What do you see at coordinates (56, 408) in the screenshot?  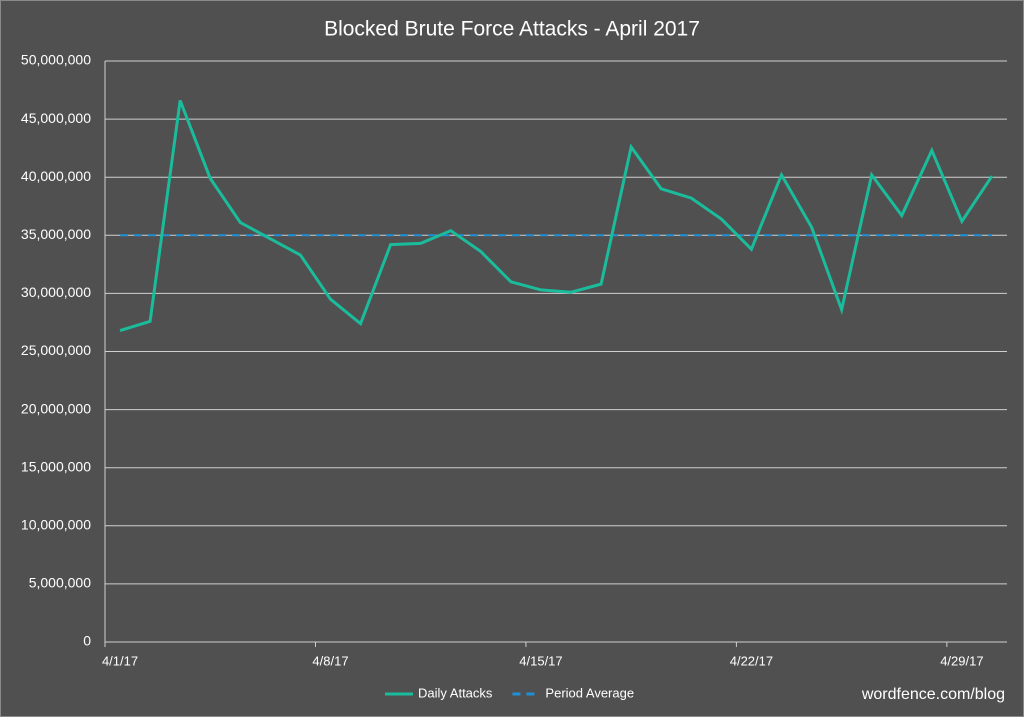 I see `y-tick-label: 20,000,000` at bounding box center [56, 408].